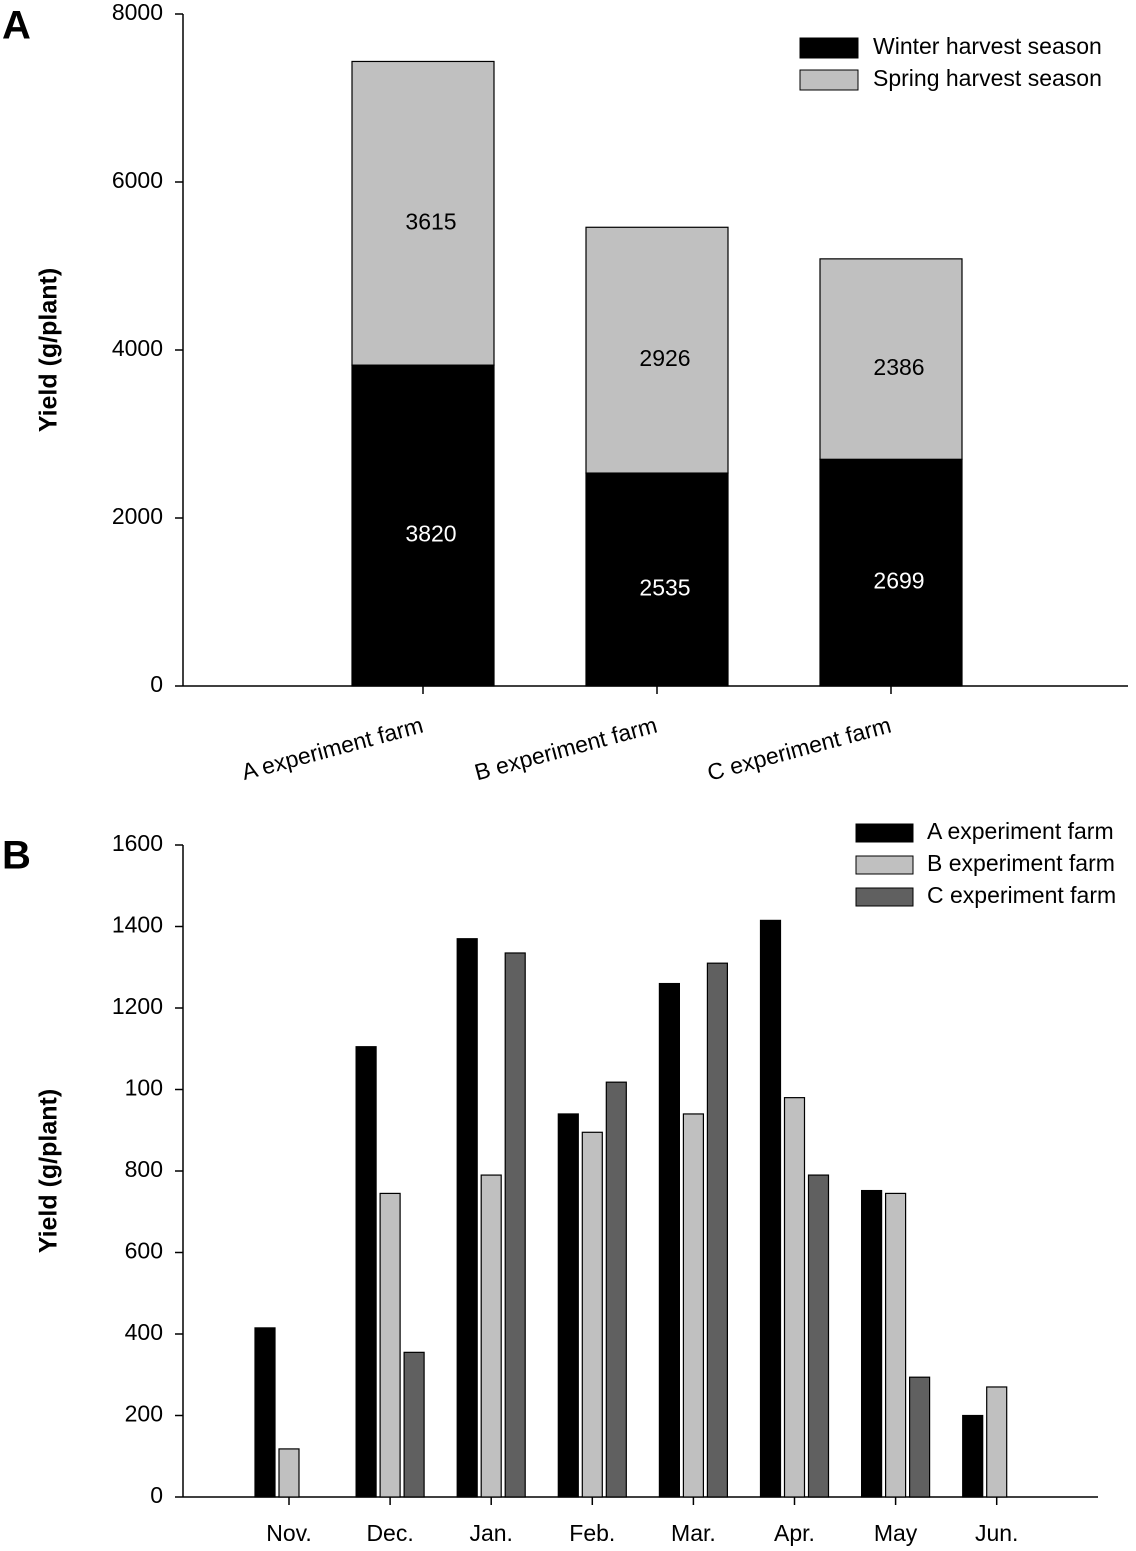 This screenshot has width=1136, height=1551. What do you see at coordinates (896, 1533) in the screenshot?
I see `x-tick-label: May` at bounding box center [896, 1533].